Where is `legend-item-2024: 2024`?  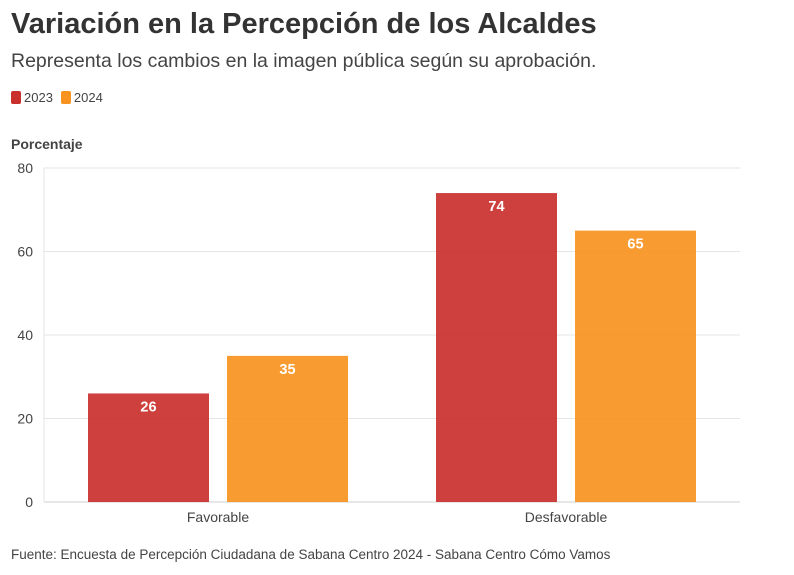
legend-item-2024: 2024 is located at coordinates (81, 97).